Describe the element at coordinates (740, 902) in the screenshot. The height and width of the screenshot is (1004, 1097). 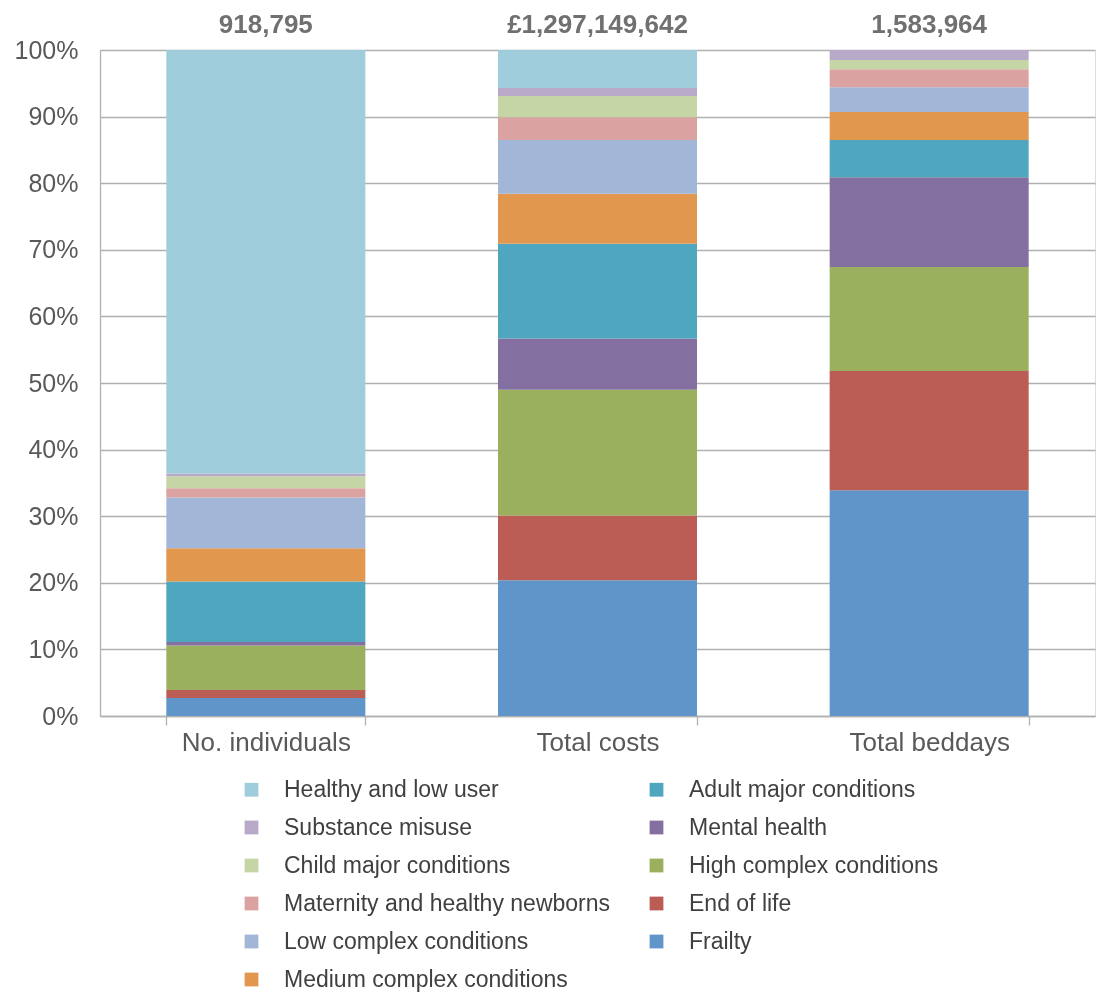
I see `legend-label: End of life` at that location.